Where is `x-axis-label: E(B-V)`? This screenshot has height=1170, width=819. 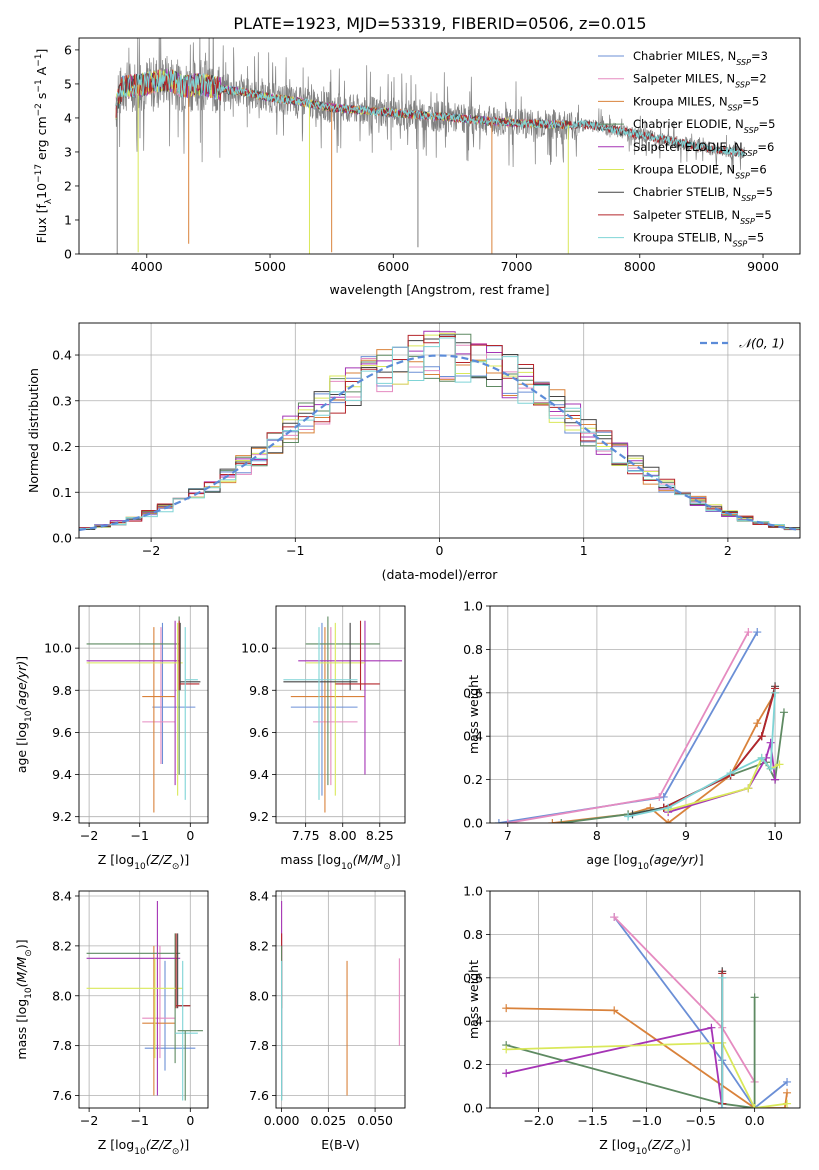 x-axis-label: E(B-V) is located at coordinates (340, 1144).